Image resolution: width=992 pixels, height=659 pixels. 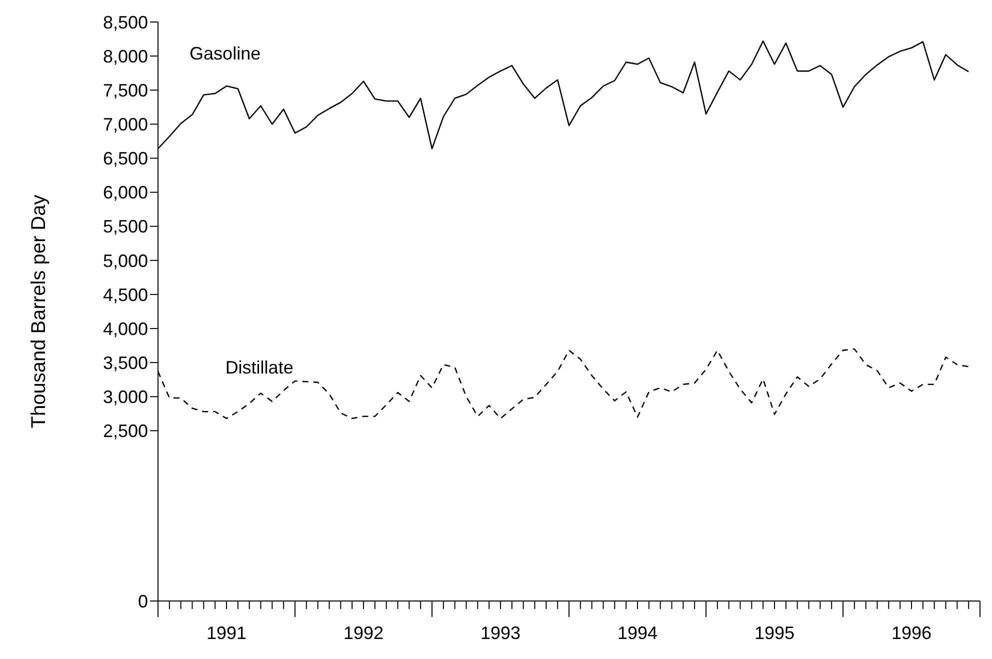 I want to click on y-tick-label: 8,500, so click(x=125, y=22).